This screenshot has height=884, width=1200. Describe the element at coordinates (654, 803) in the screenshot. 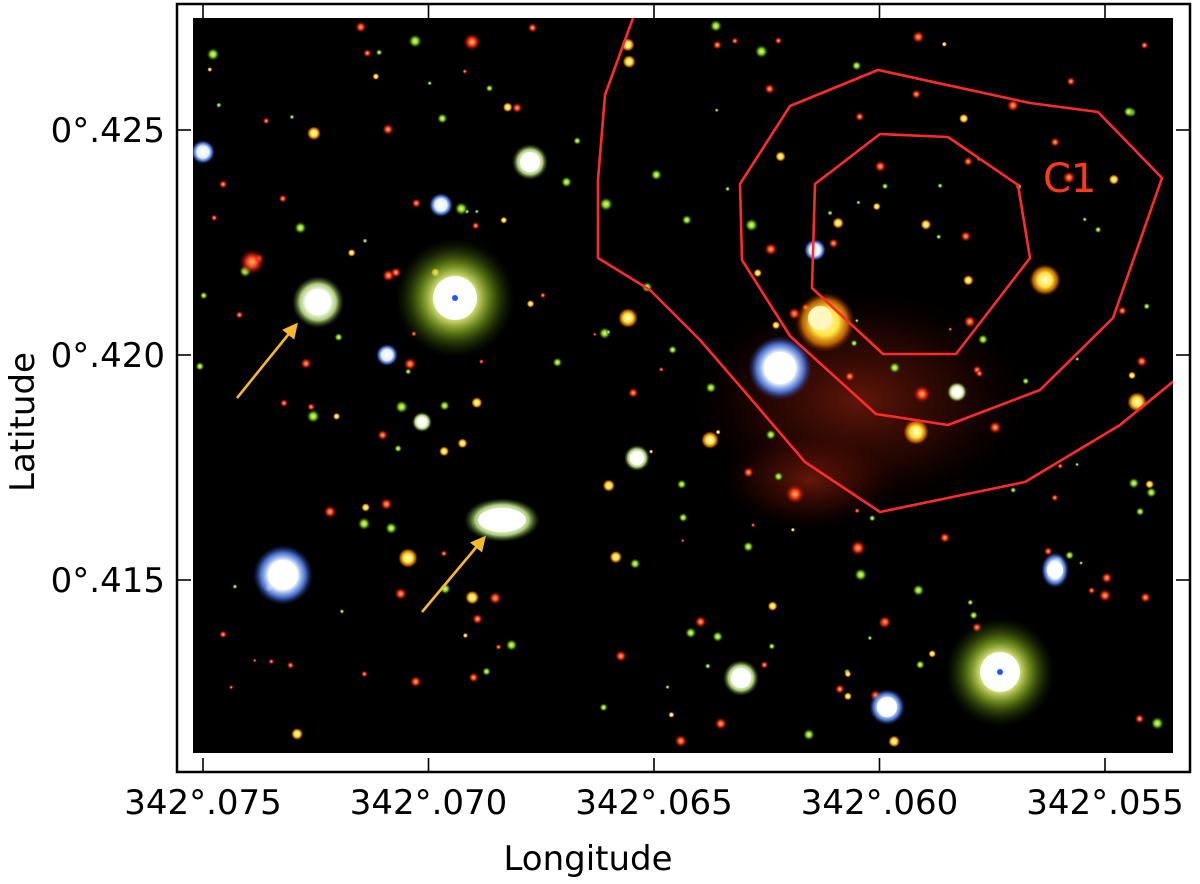

I see `x-tick-label: 342°.065` at that location.